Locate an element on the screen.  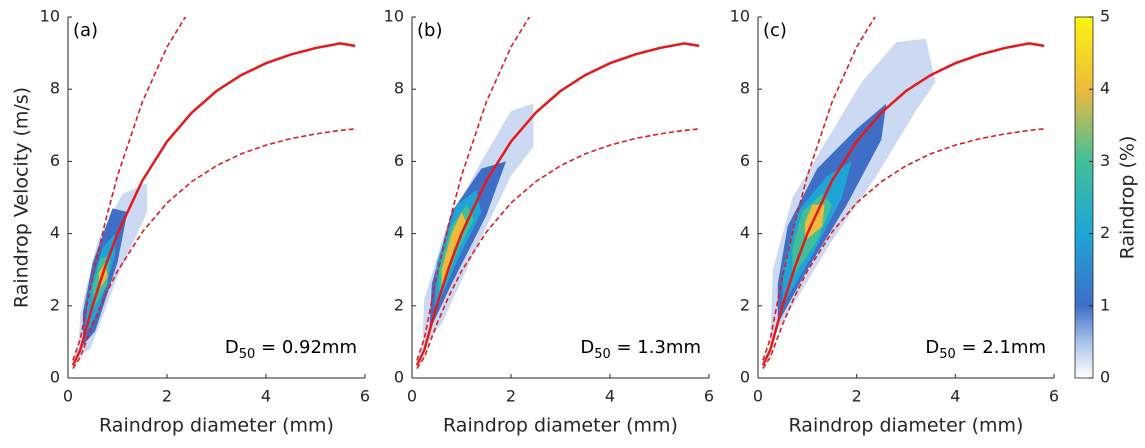
colorbar-label: Raindrop (%) is located at coordinates (1128, 198).